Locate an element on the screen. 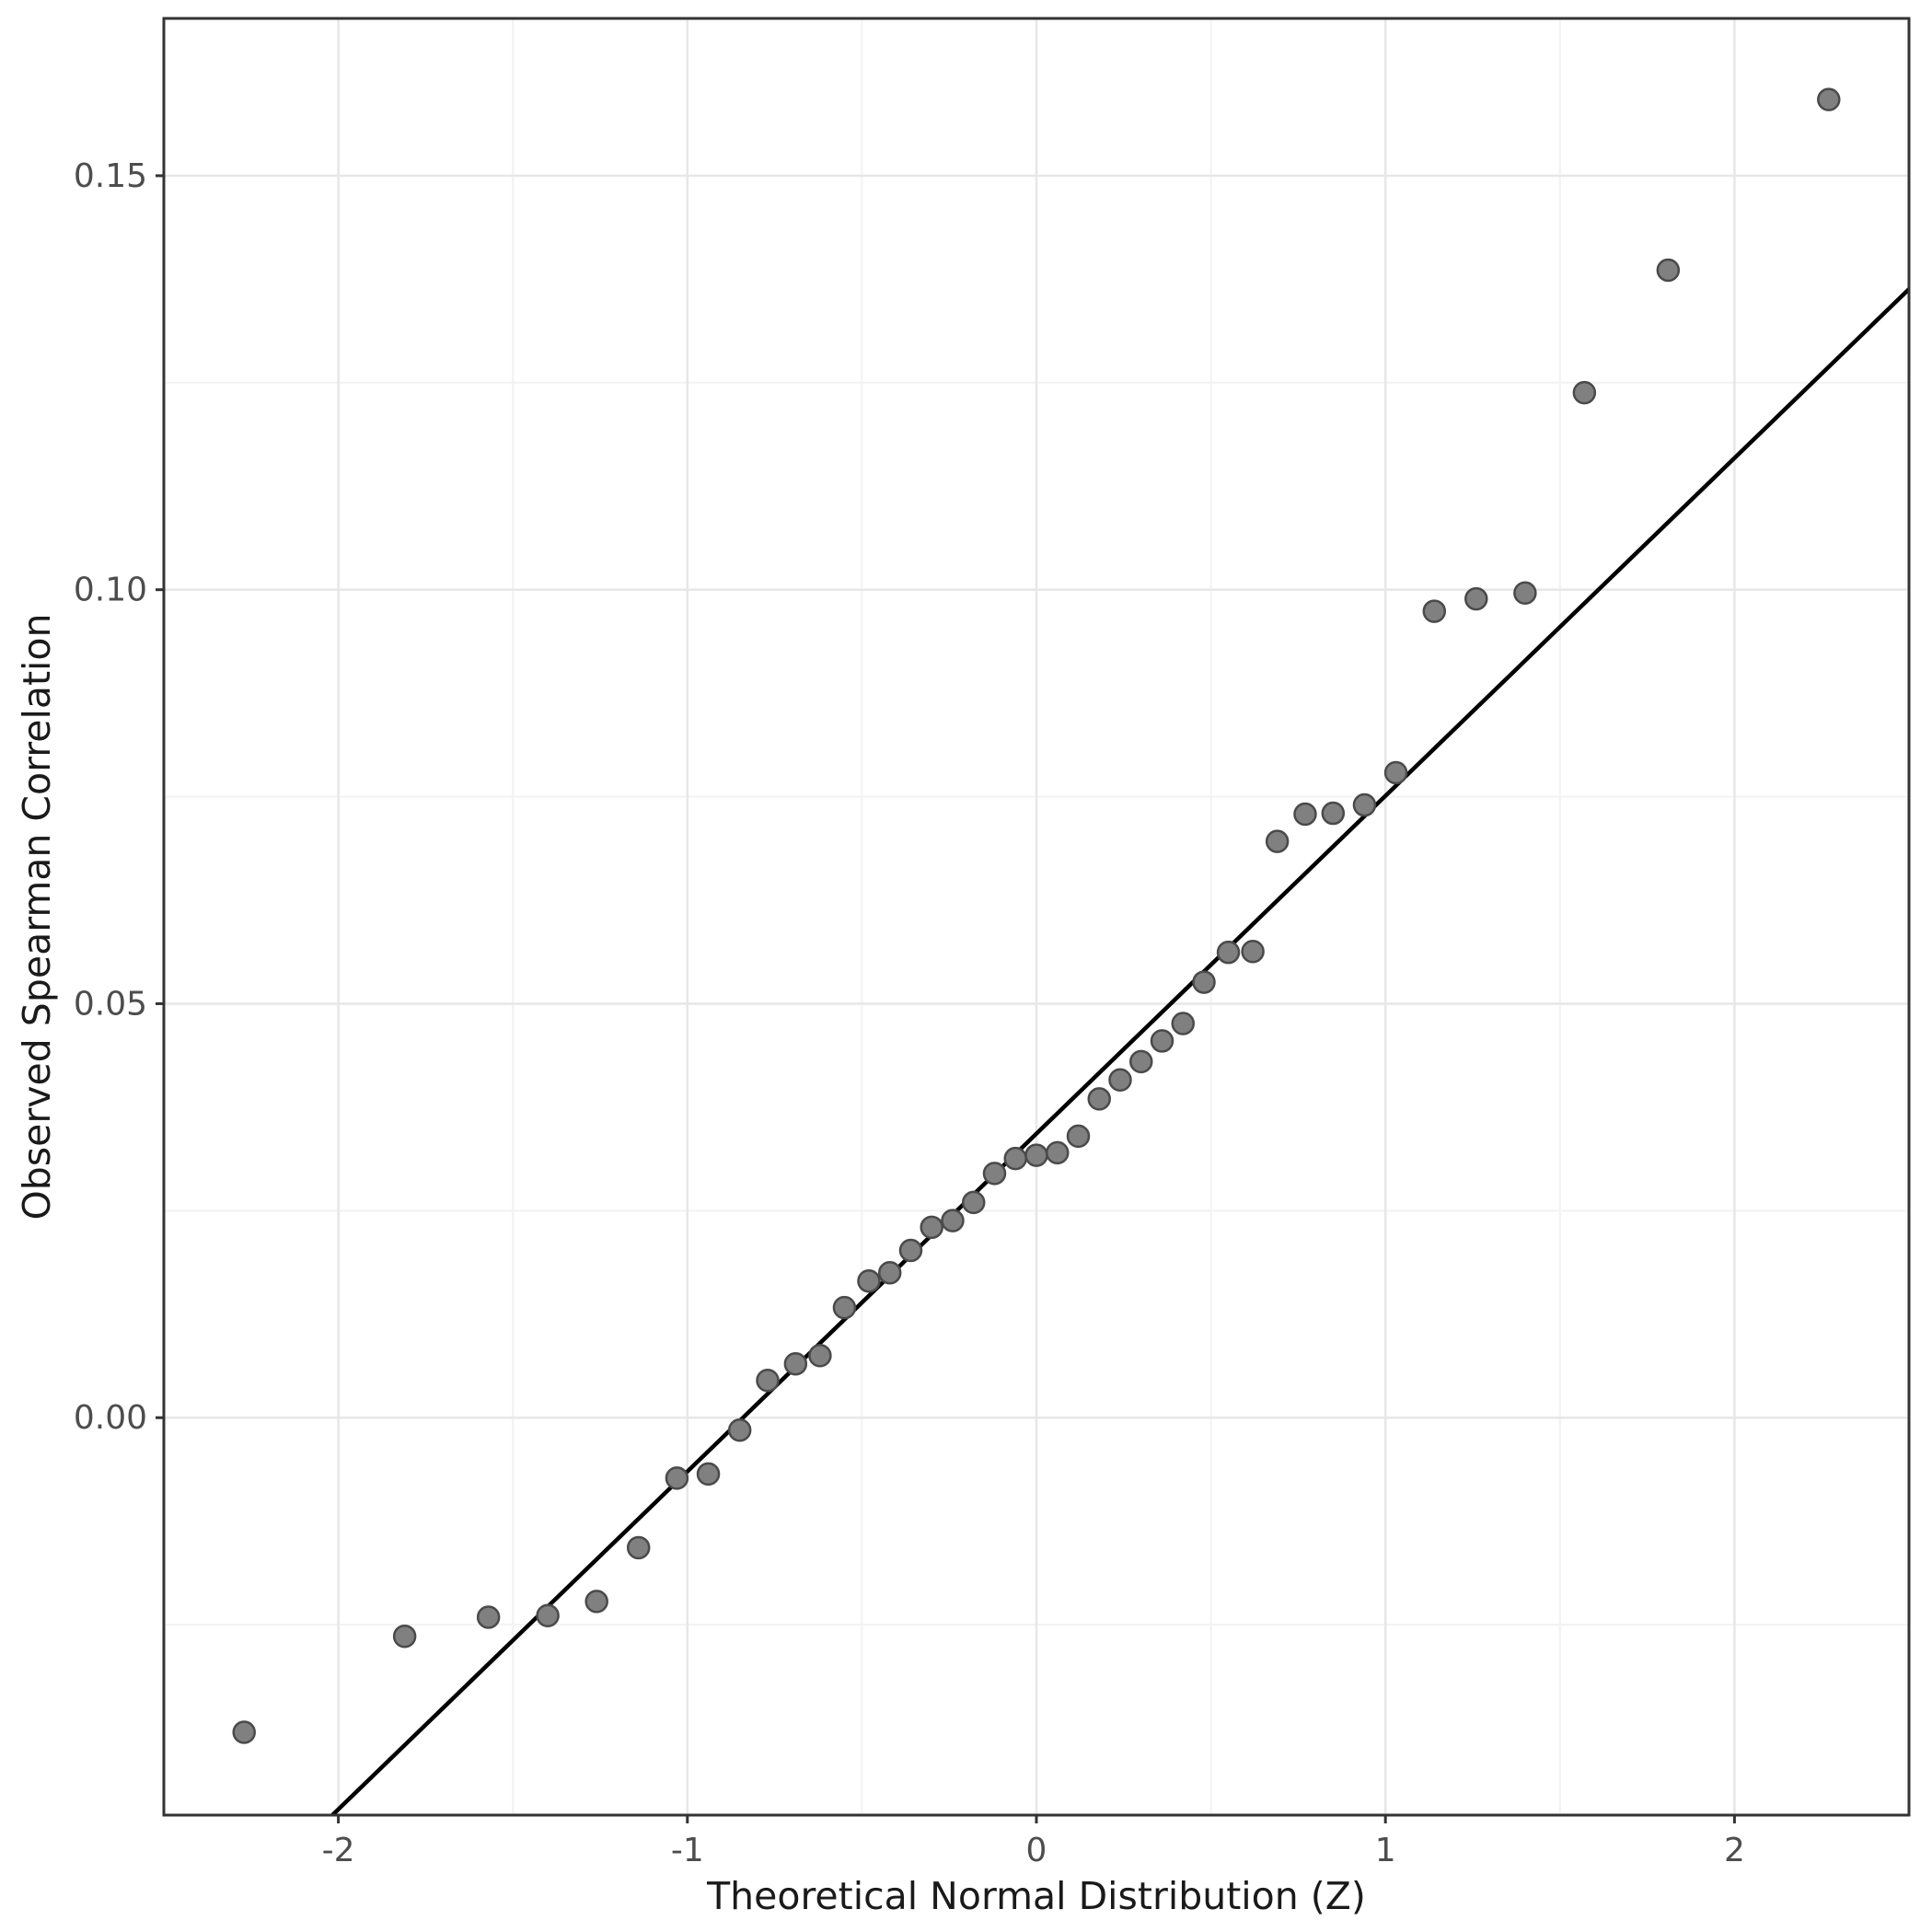  y-axis-title: Observed Spearman Correlation is located at coordinates (37, 917).